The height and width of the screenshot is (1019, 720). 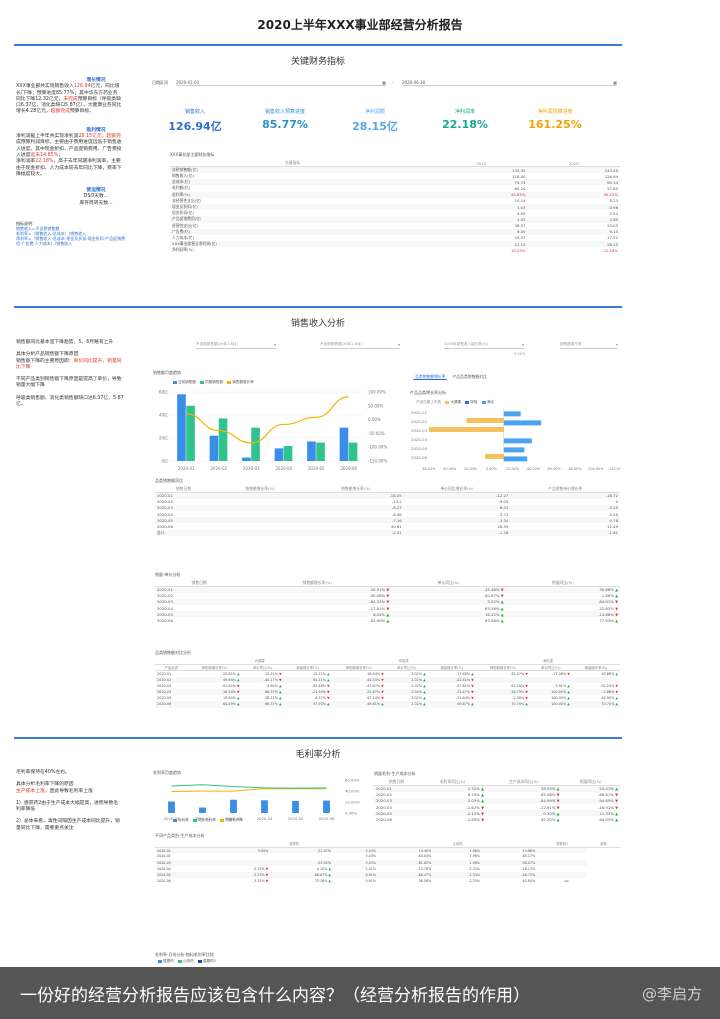 What do you see at coordinates (96, 80) in the screenshot?
I see `growth-title: 增长情况` at bounding box center [96, 80].